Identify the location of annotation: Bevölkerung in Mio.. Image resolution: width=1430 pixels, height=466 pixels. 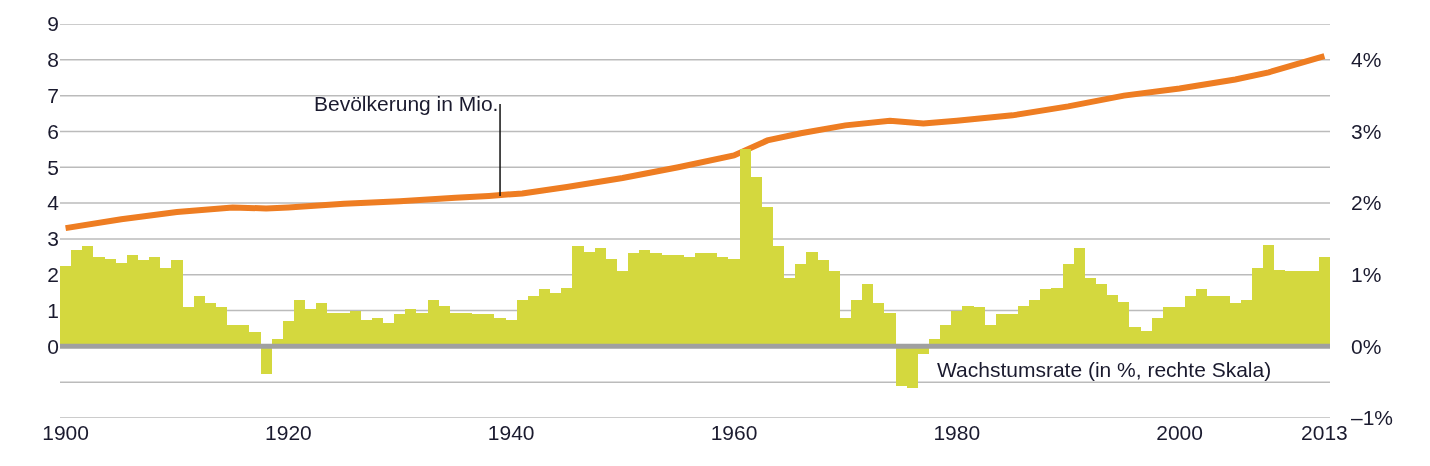
(406, 103).